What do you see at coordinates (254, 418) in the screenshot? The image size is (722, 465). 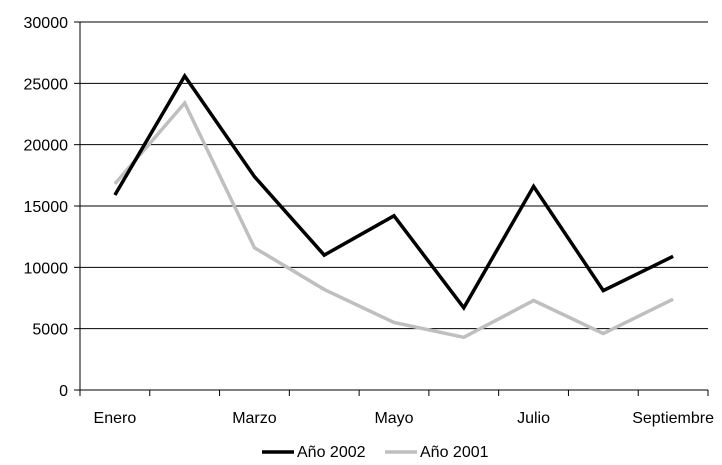 I see `x-tick-label: Marzo` at bounding box center [254, 418].